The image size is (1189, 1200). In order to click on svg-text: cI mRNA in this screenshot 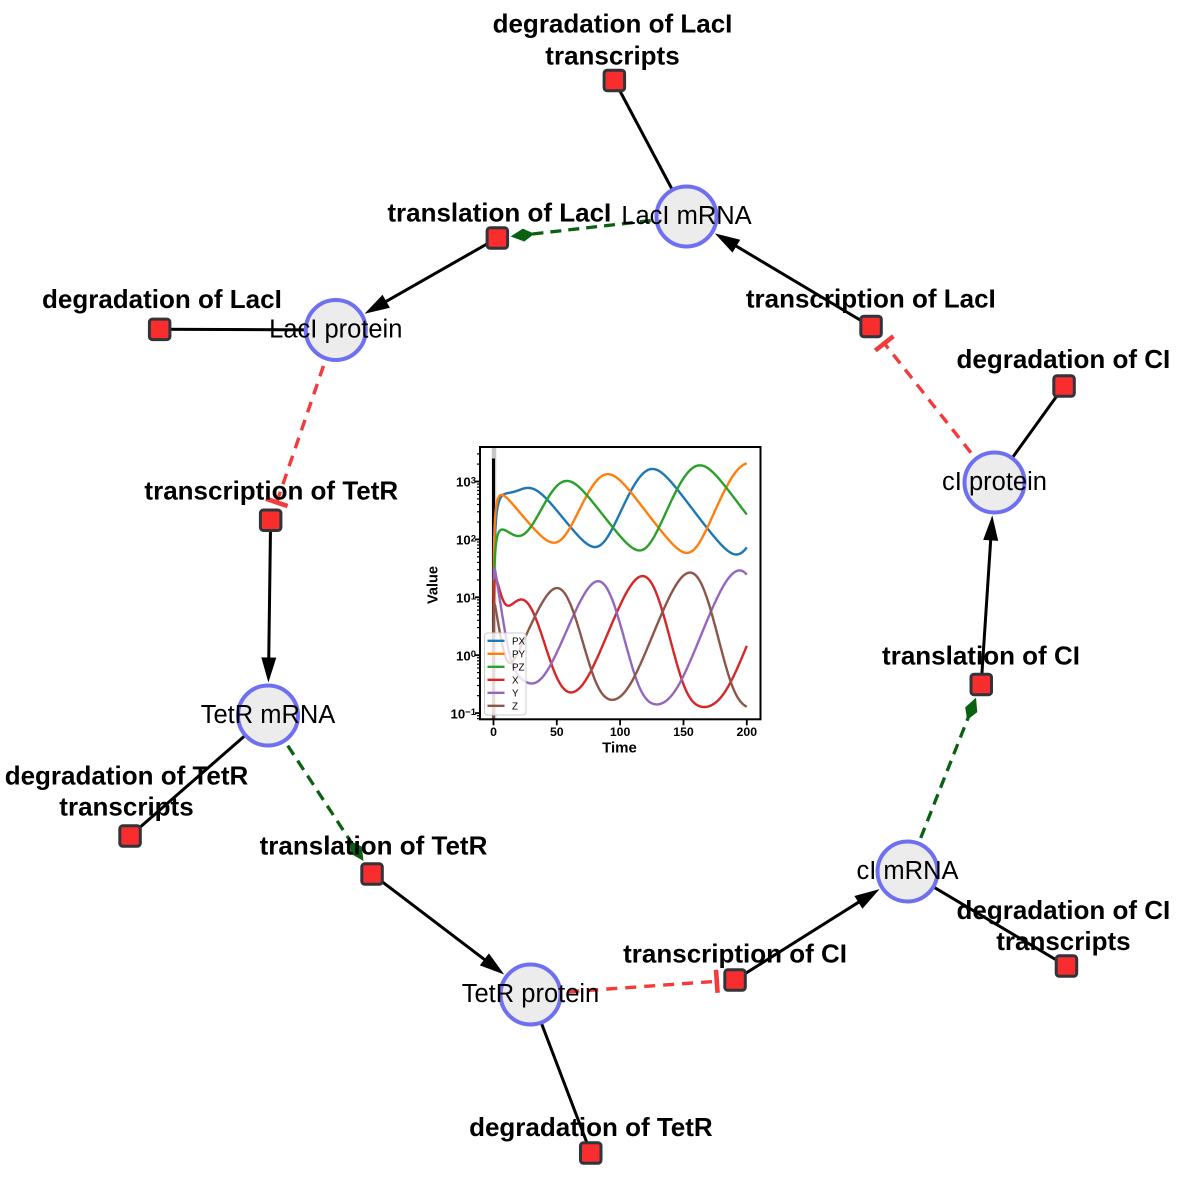, I will do `click(908, 871)`.